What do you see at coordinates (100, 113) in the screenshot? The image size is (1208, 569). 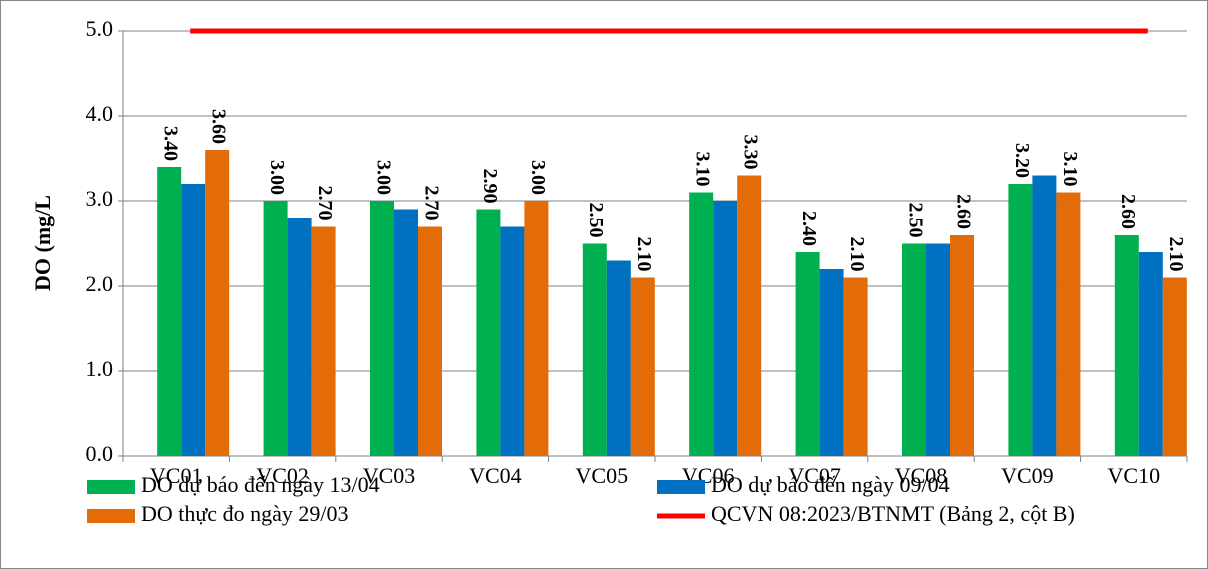 I see `y-tick-label: 4.0` at bounding box center [100, 113].